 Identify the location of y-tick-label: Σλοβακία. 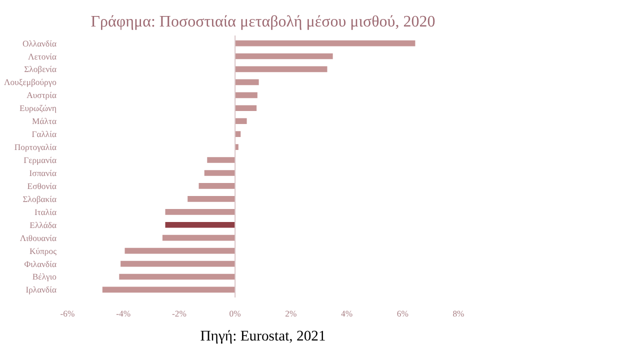
(39, 199).